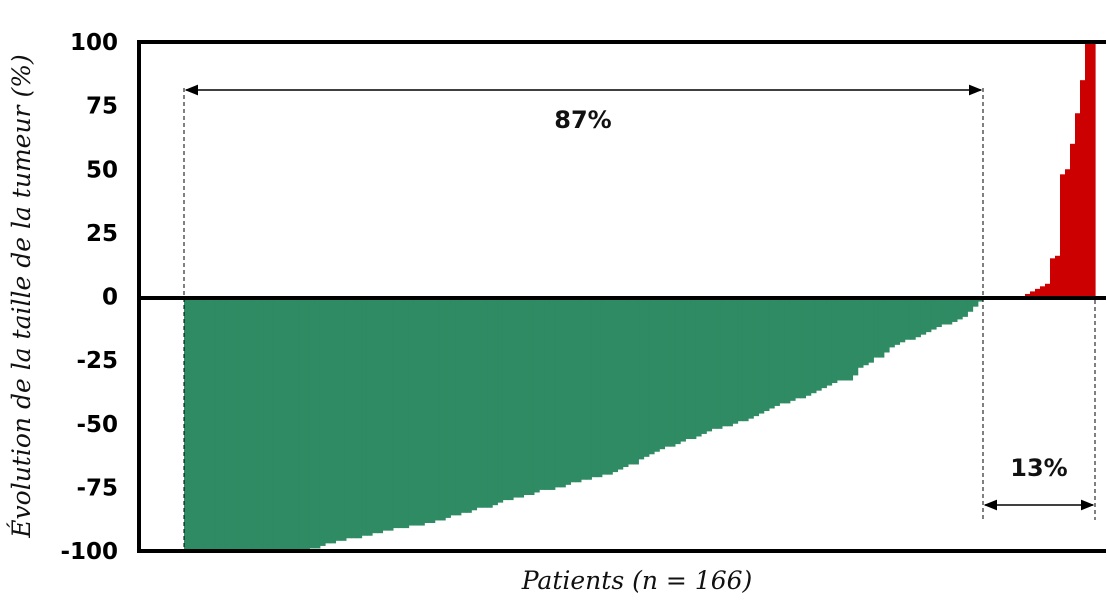  Describe the element at coordinates (89, 552) in the screenshot. I see `y-tick-label: -100` at that location.